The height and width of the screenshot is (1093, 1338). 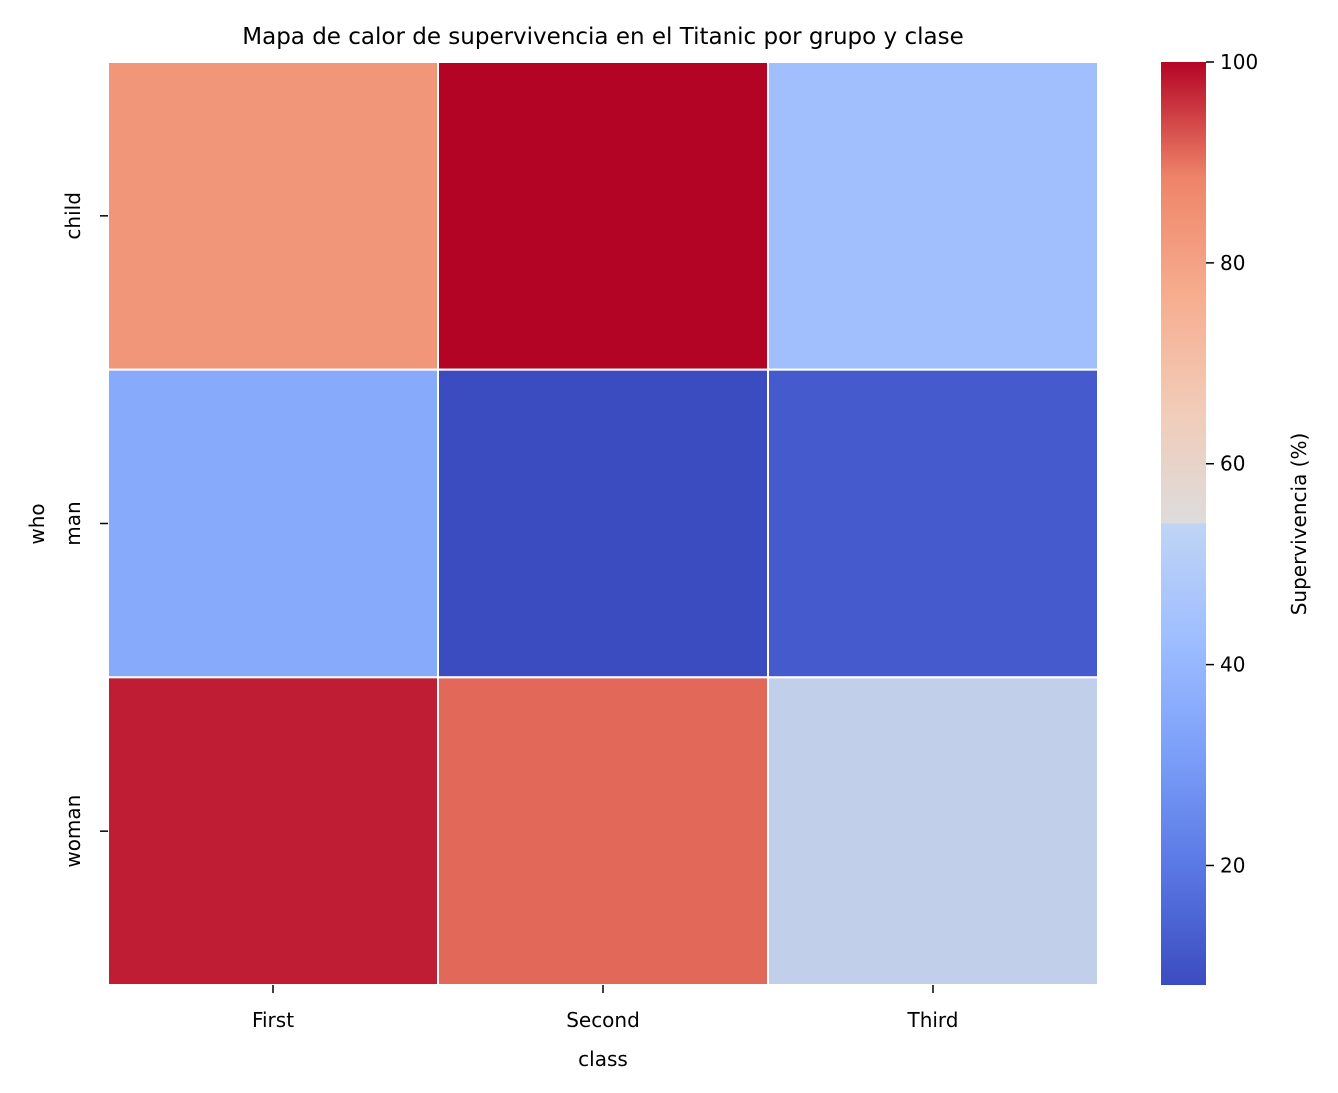 What do you see at coordinates (1183, 523) in the screenshot?
I see `colorbar` at bounding box center [1183, 523].